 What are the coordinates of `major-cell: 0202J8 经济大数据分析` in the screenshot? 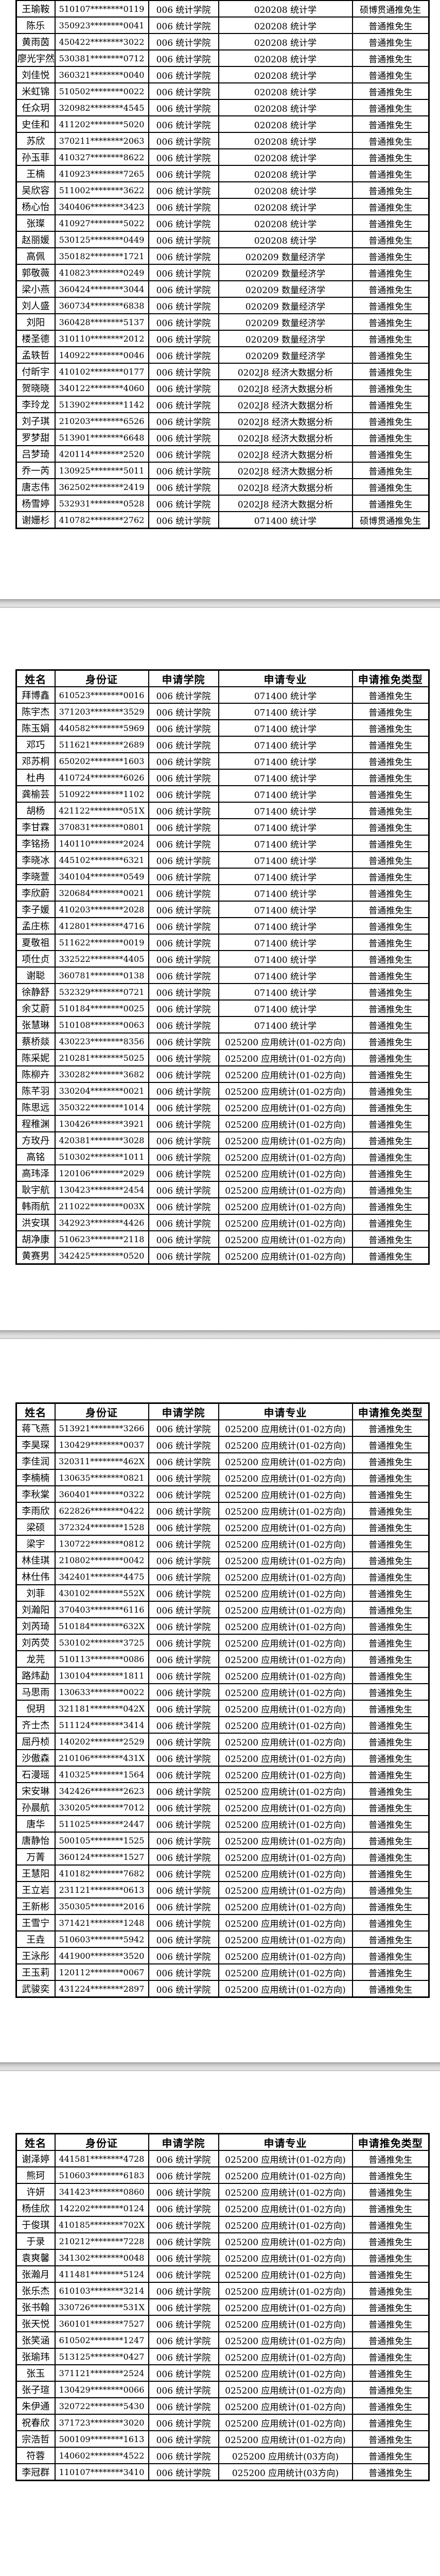 It's located at (285, 404).